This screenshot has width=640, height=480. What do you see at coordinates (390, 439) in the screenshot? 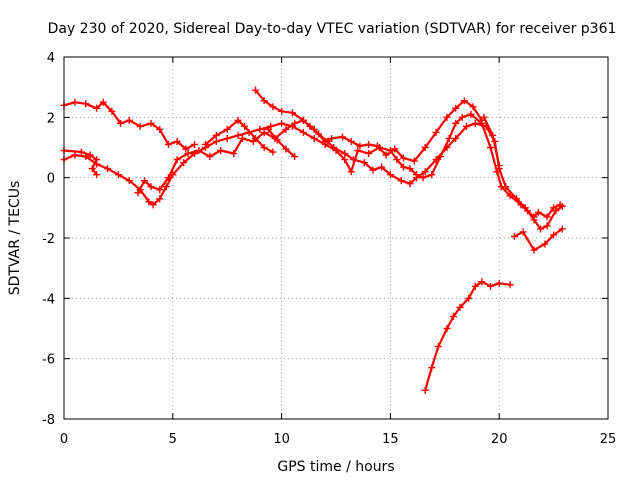
I see `x-tick-label: 15` at bounding box center [390, 439].